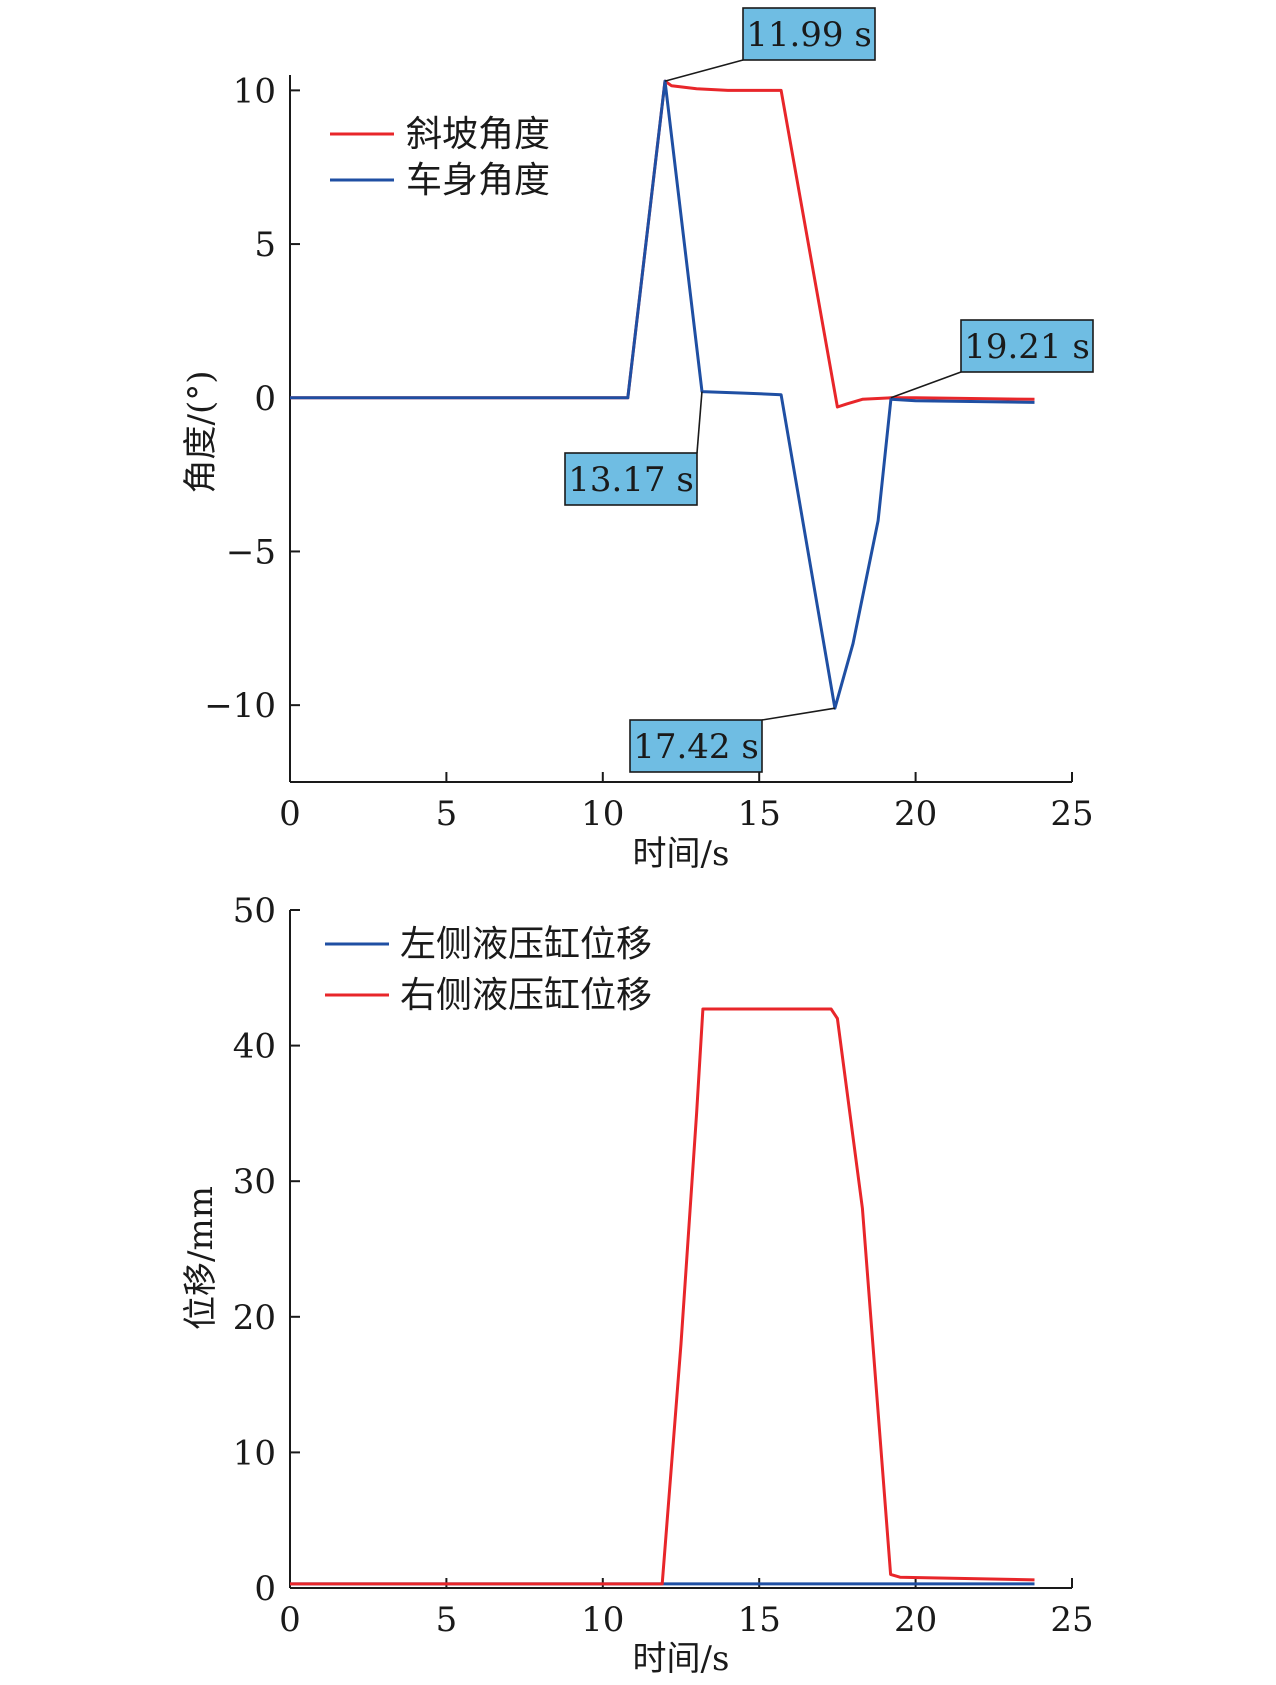 The height and width of the screenshot is (1685, 1276). I want to click on callout-label: 11.99 s, so click(809, 35).